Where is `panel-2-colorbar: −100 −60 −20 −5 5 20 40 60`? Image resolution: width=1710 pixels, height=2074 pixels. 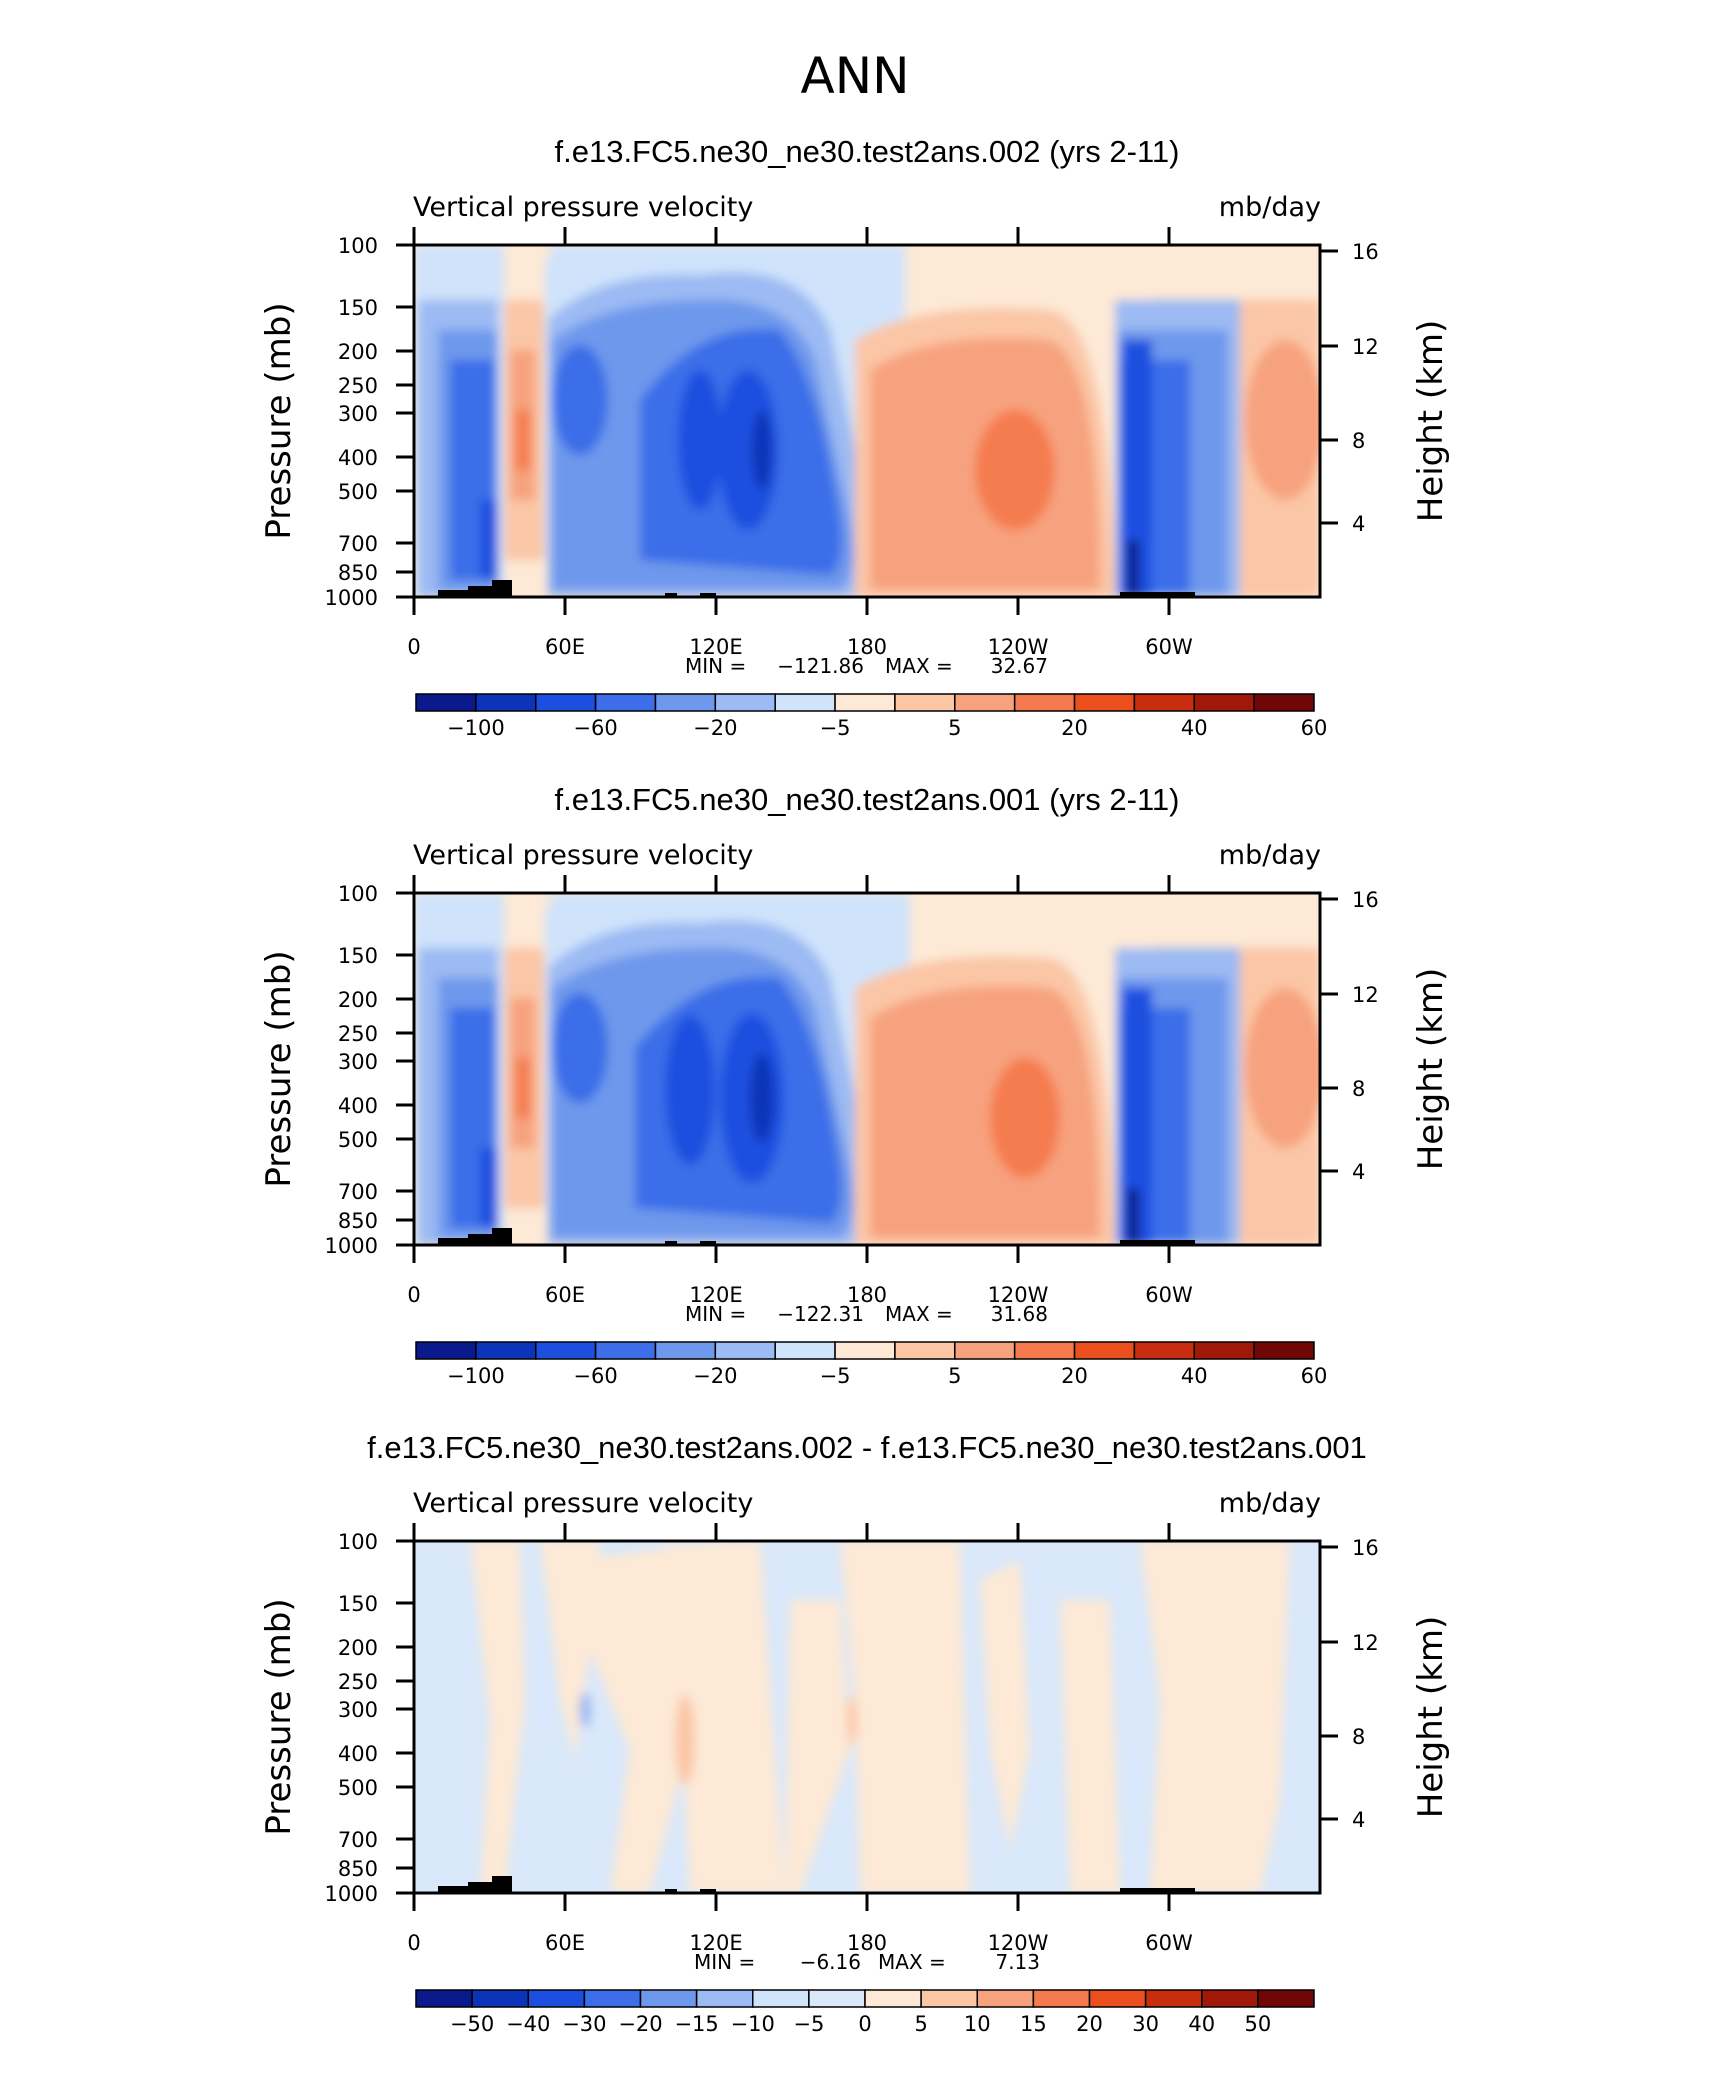
panel-2-colorbar: −100 −60 −20 −5 5 20 40 60 is located at coordinates (871, 1364).